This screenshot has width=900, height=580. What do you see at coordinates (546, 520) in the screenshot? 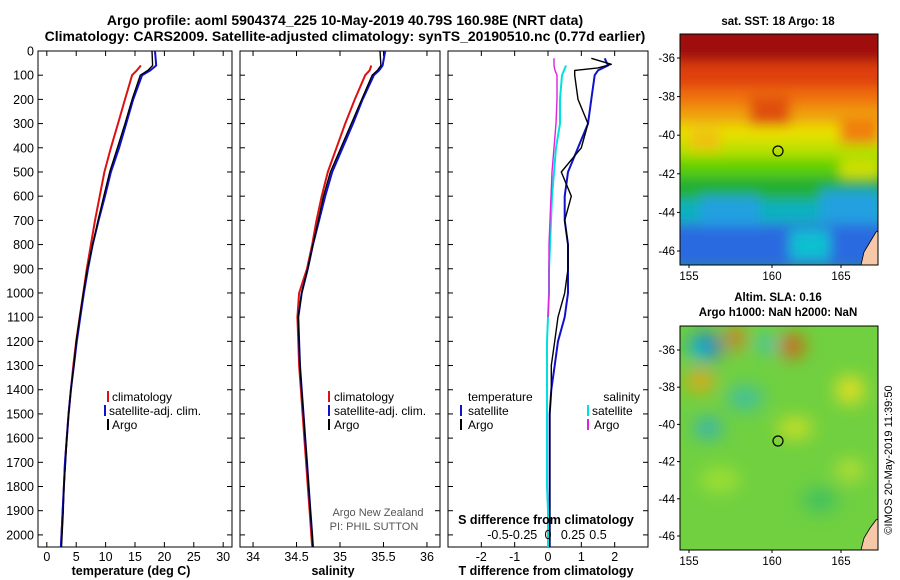
I see `s-difference-label: S difference from climatology` at bounding box center [546, 520].